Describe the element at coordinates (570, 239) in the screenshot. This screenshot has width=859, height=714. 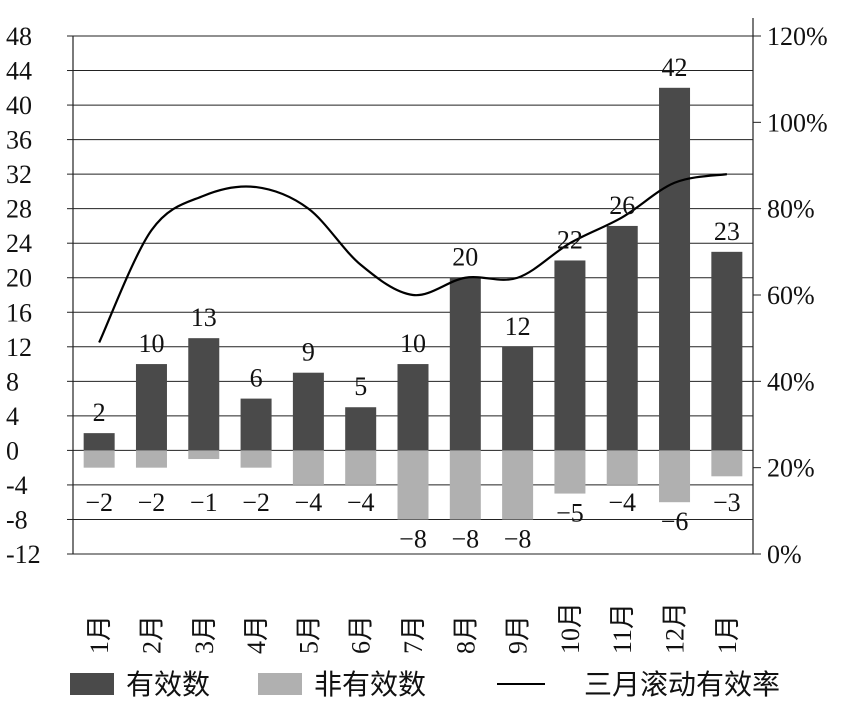
I see `valid-bar-label: 22` at that location.